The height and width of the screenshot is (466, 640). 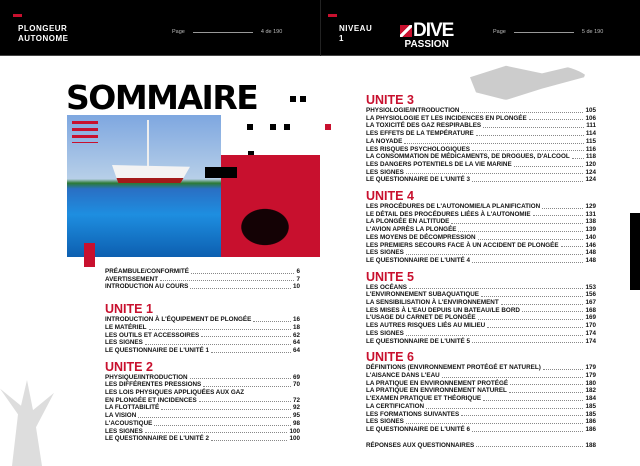 I want to click on toc-entry: RÉPONSES AUX QUESTIONNAIRES 188, so click(x=481, y=446).